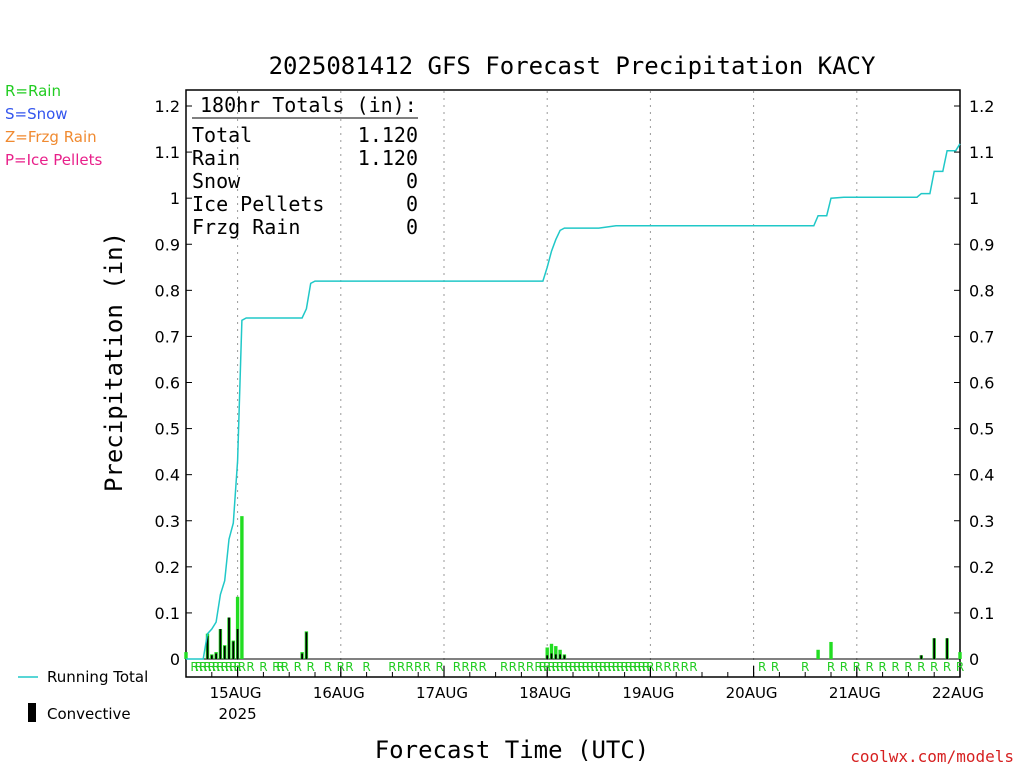  I want to click on rain-marker-78: R, so click(908, 667).